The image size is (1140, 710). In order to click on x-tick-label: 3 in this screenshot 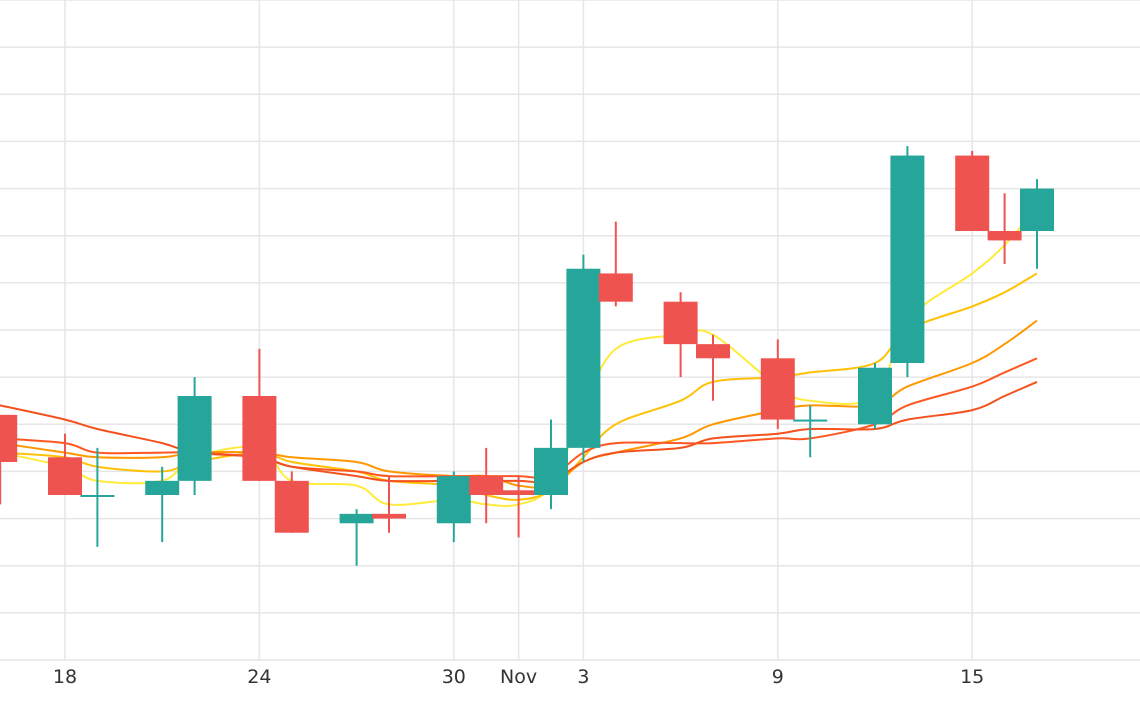, I will do `click(583, 677)`.